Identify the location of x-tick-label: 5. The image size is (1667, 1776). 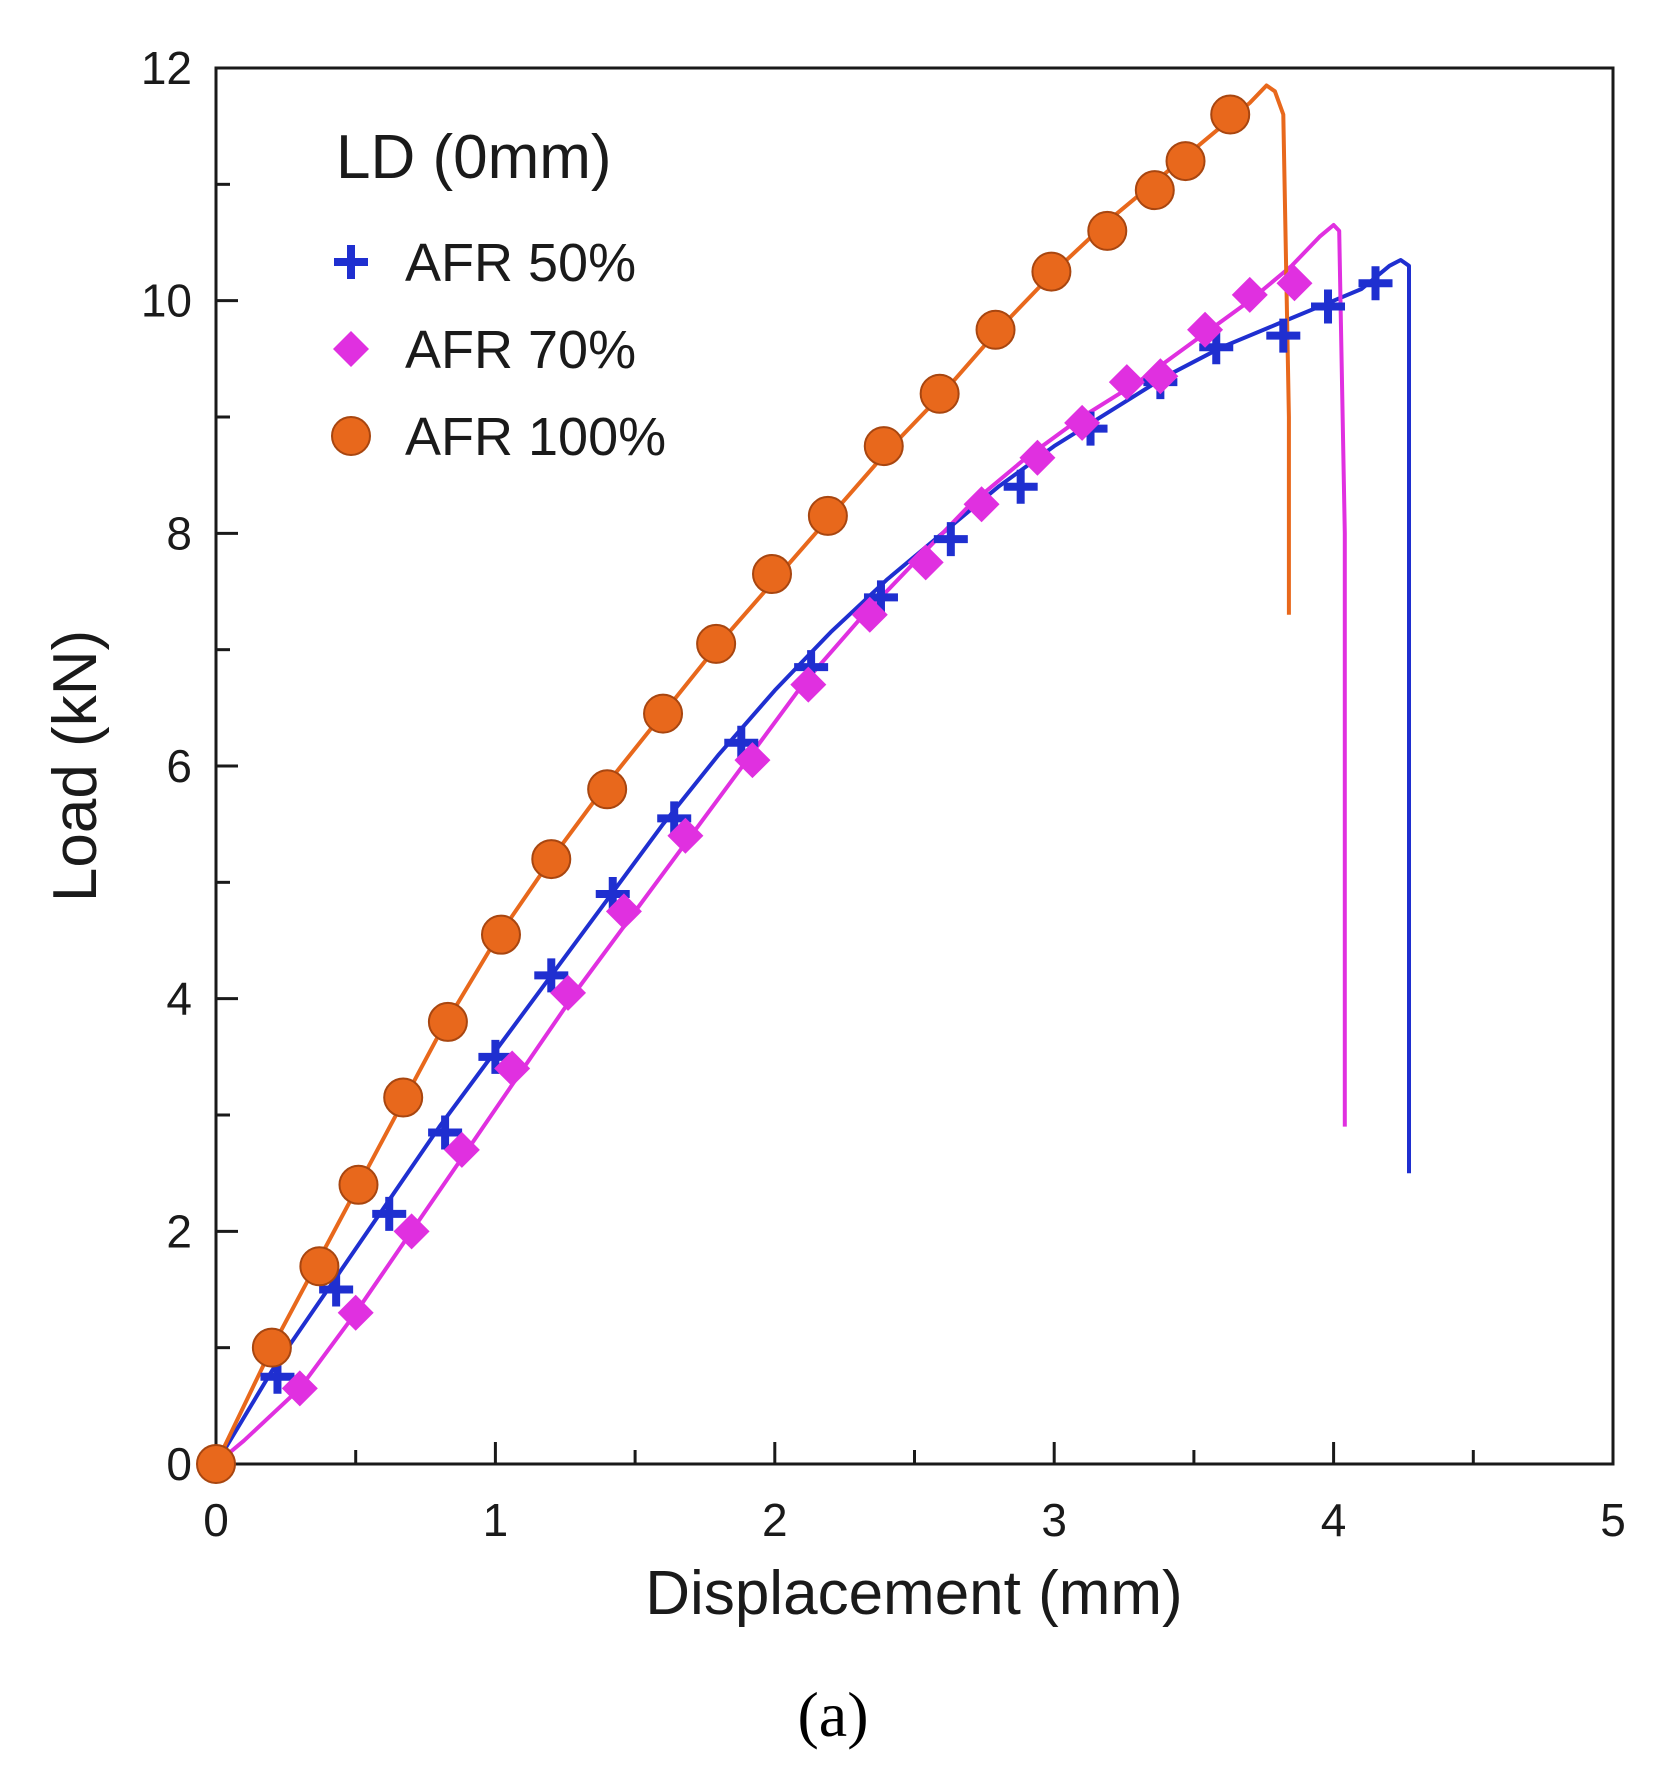
(1613, 1520).